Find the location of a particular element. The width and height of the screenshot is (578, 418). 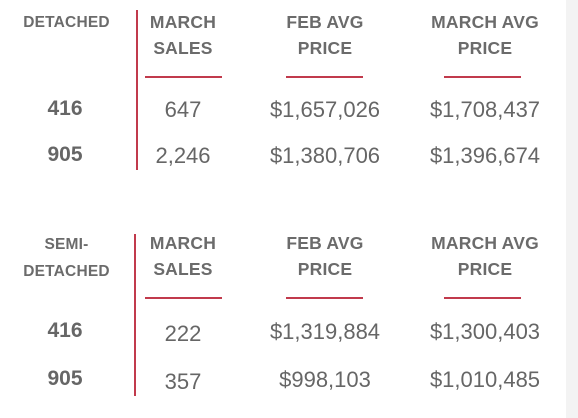

property-type-label: DETACHED is located at coordinates (66, 22).